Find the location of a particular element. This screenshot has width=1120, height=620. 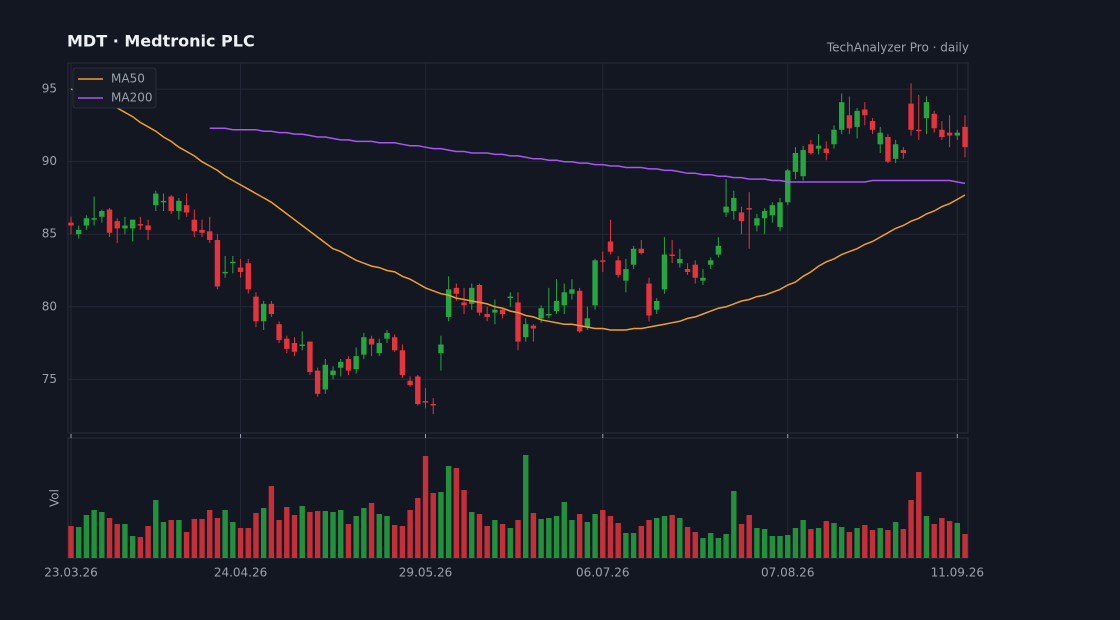

y-tick-label: 80 is located at coordinates (49, 306).